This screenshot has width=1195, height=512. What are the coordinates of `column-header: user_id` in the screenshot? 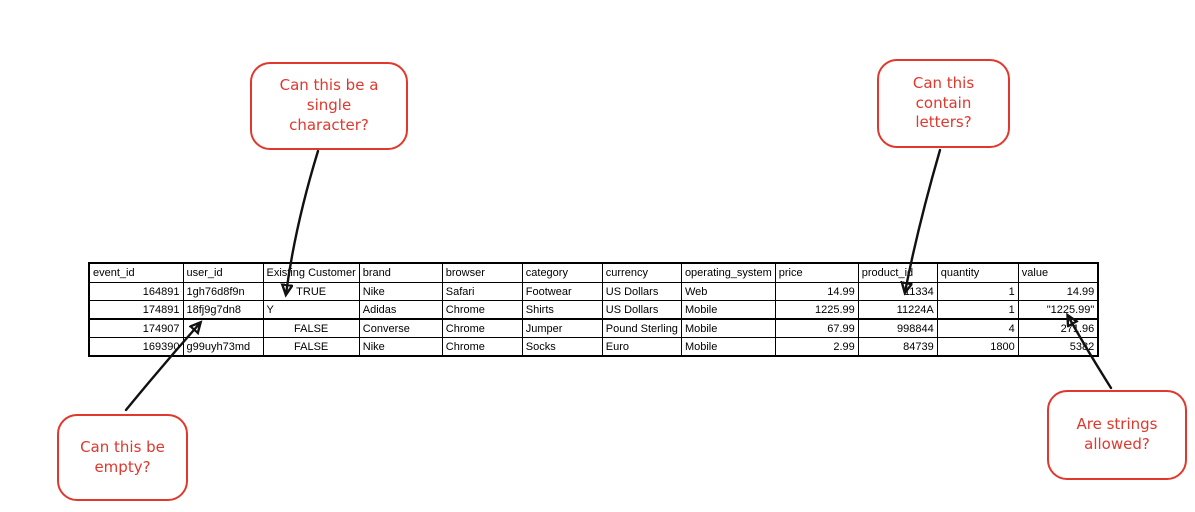 It's located at (223, 272).